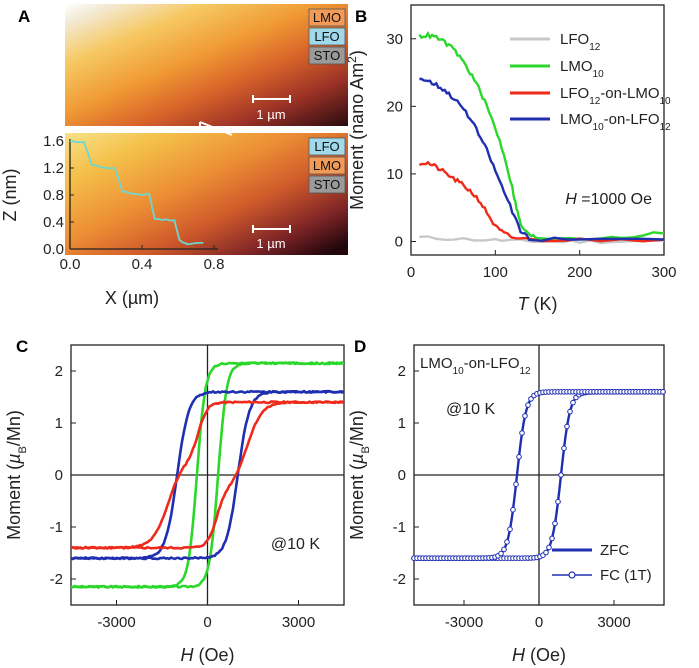 This screenshot has width=699, height=668. Describe the element at coordinates (53, 168) in the screenshot. I see `a-ytick-label: 1.2` at that location.